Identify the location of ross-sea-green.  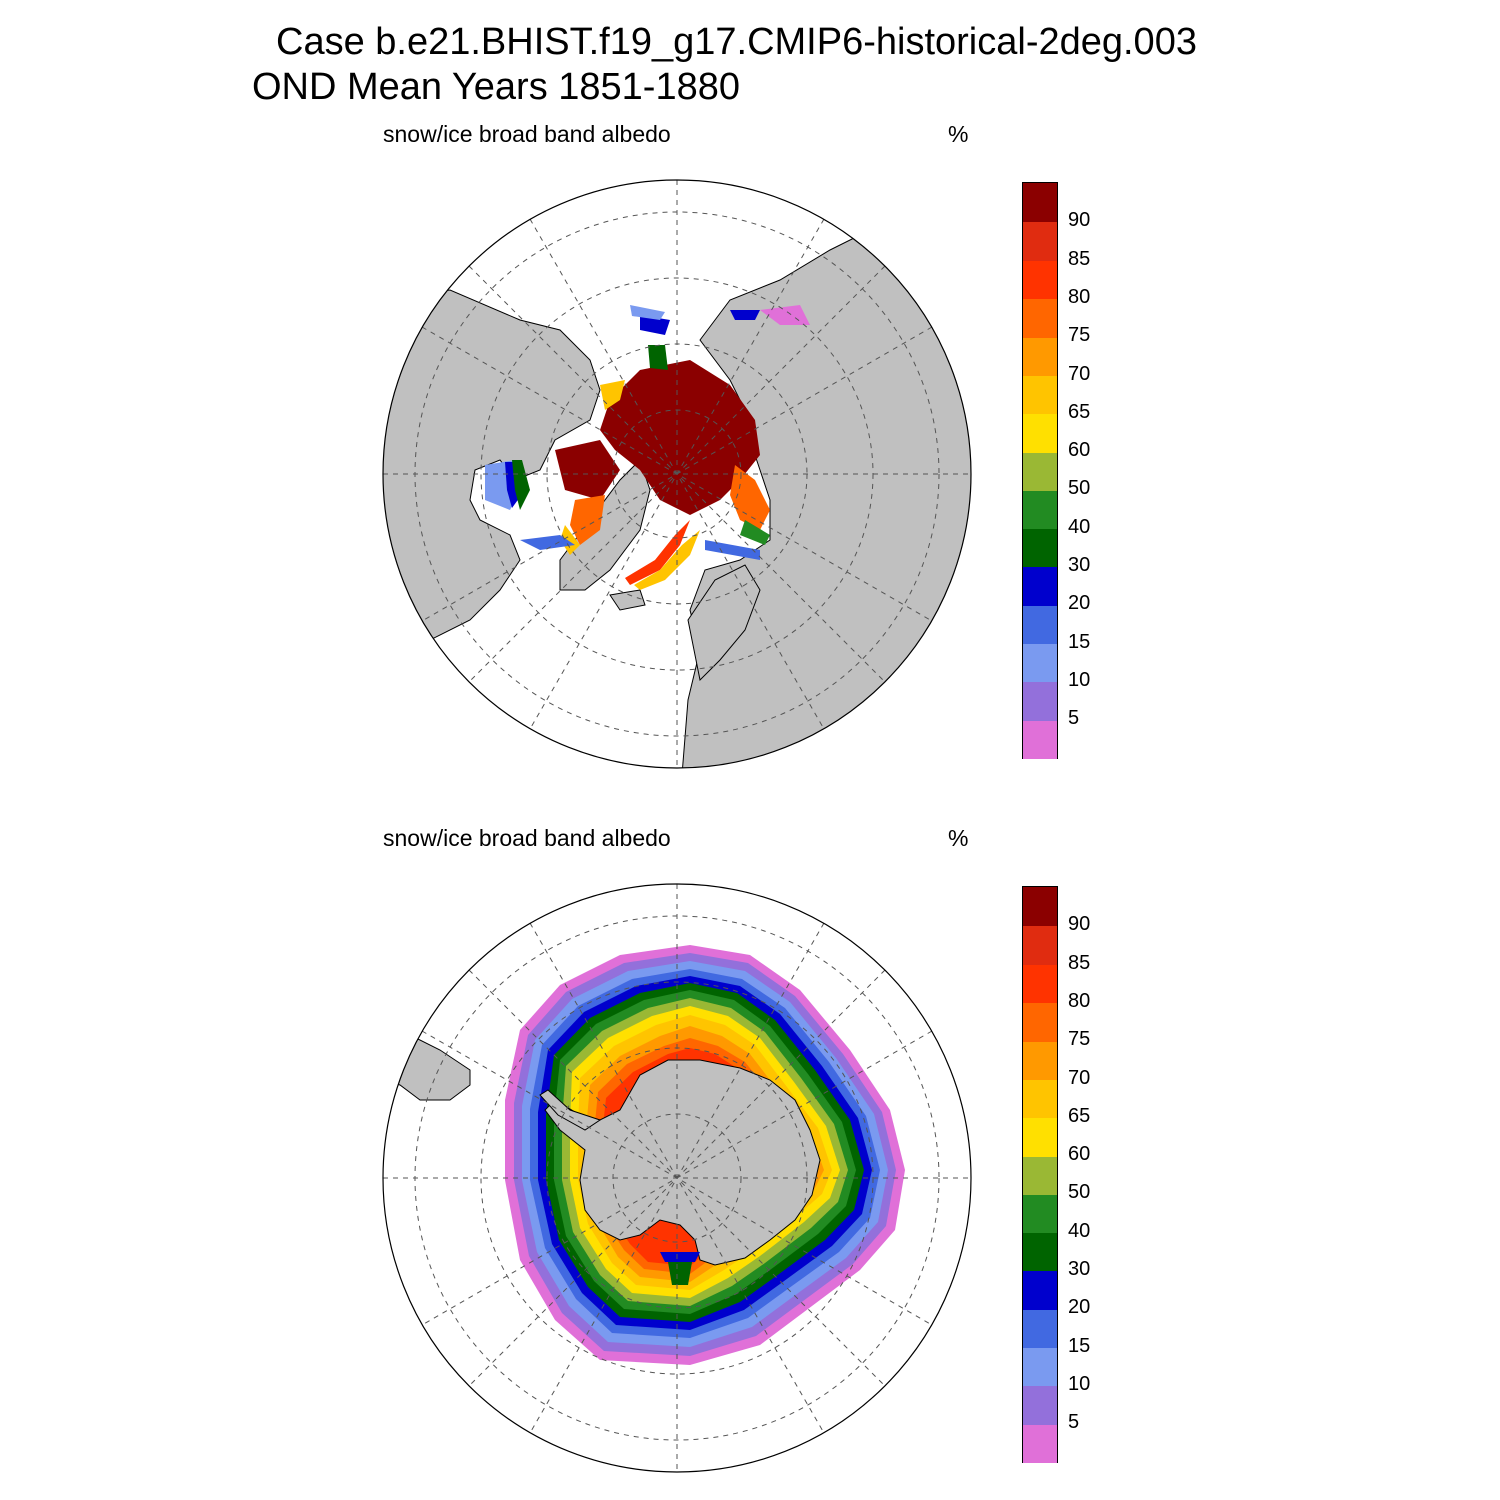
(680, 1273).